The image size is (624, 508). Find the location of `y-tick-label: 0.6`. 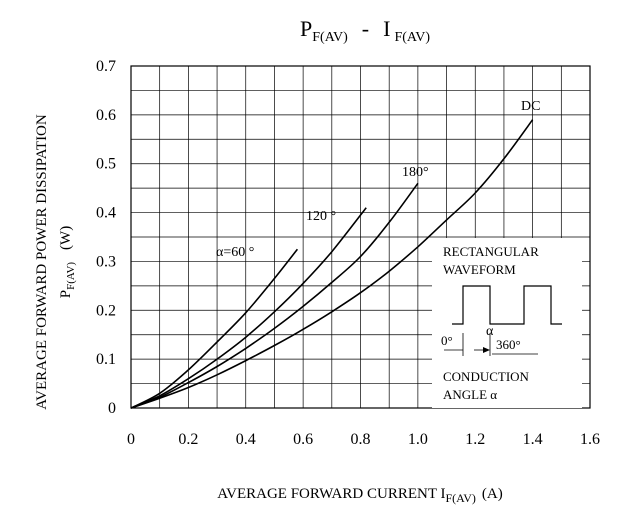

y-tick-label: 0.6 is located at coordinates (106, 115).